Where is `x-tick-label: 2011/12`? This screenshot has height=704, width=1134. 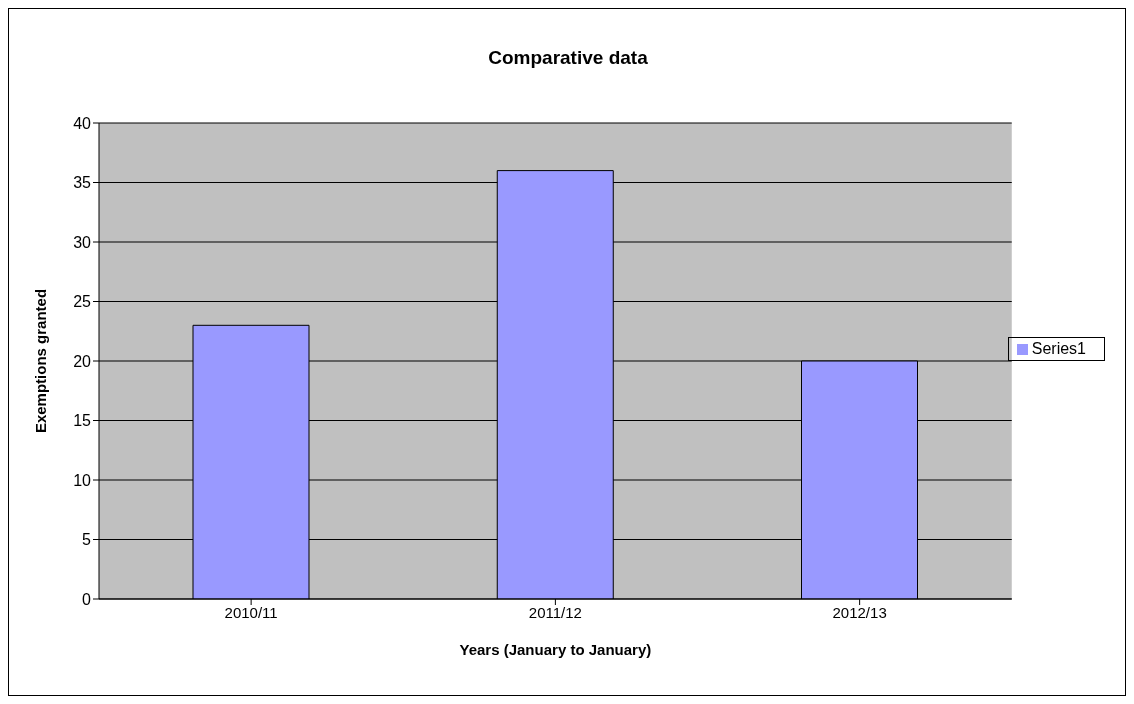
x-tick-label: 2011/12 is located at coordinates (555, 612).